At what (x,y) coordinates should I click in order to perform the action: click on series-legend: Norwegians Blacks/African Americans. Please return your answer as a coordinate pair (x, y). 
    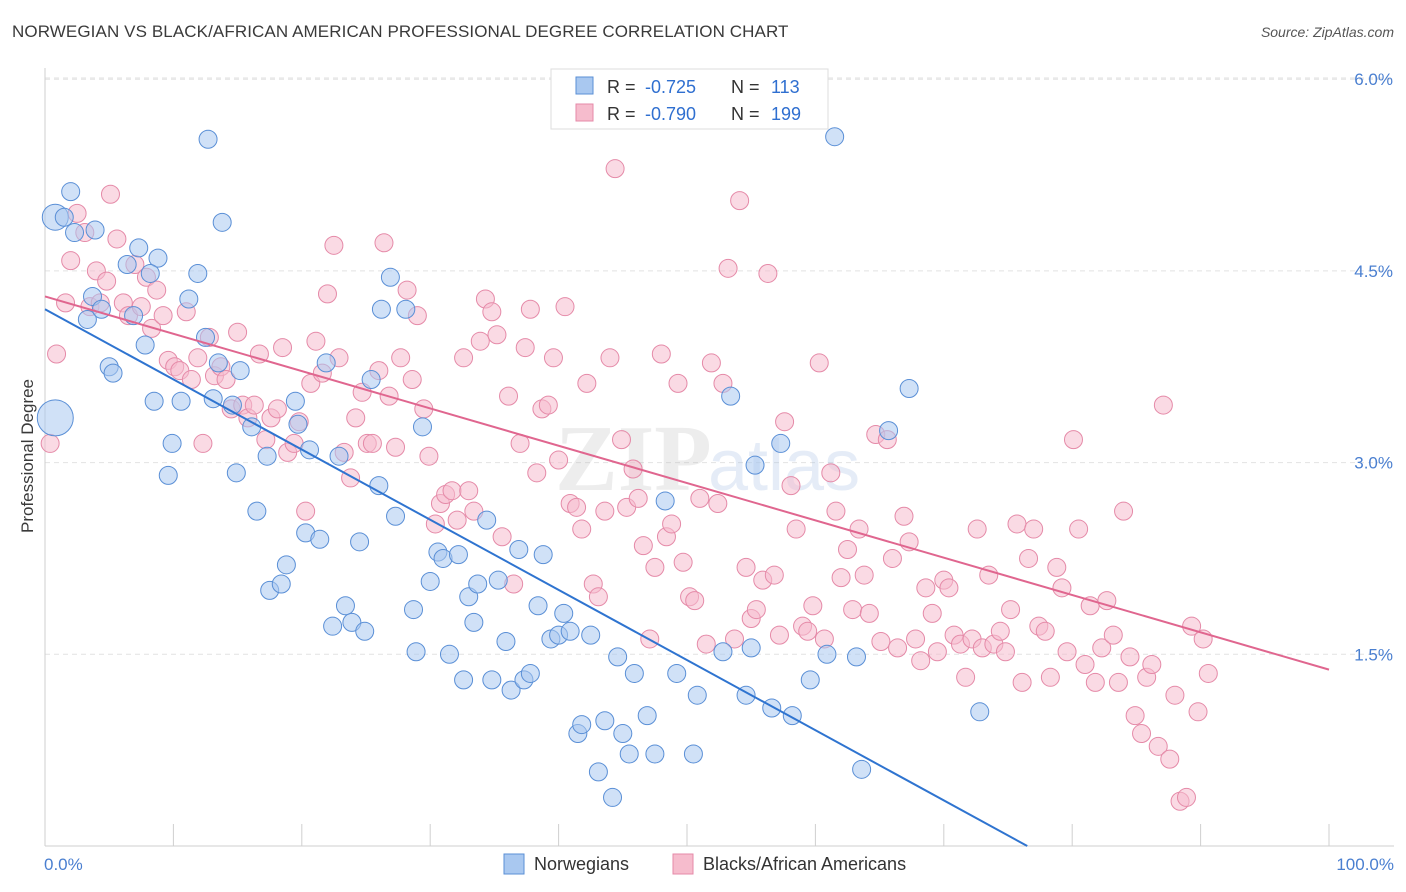
    Looking at the image, I should click on (704, 864).